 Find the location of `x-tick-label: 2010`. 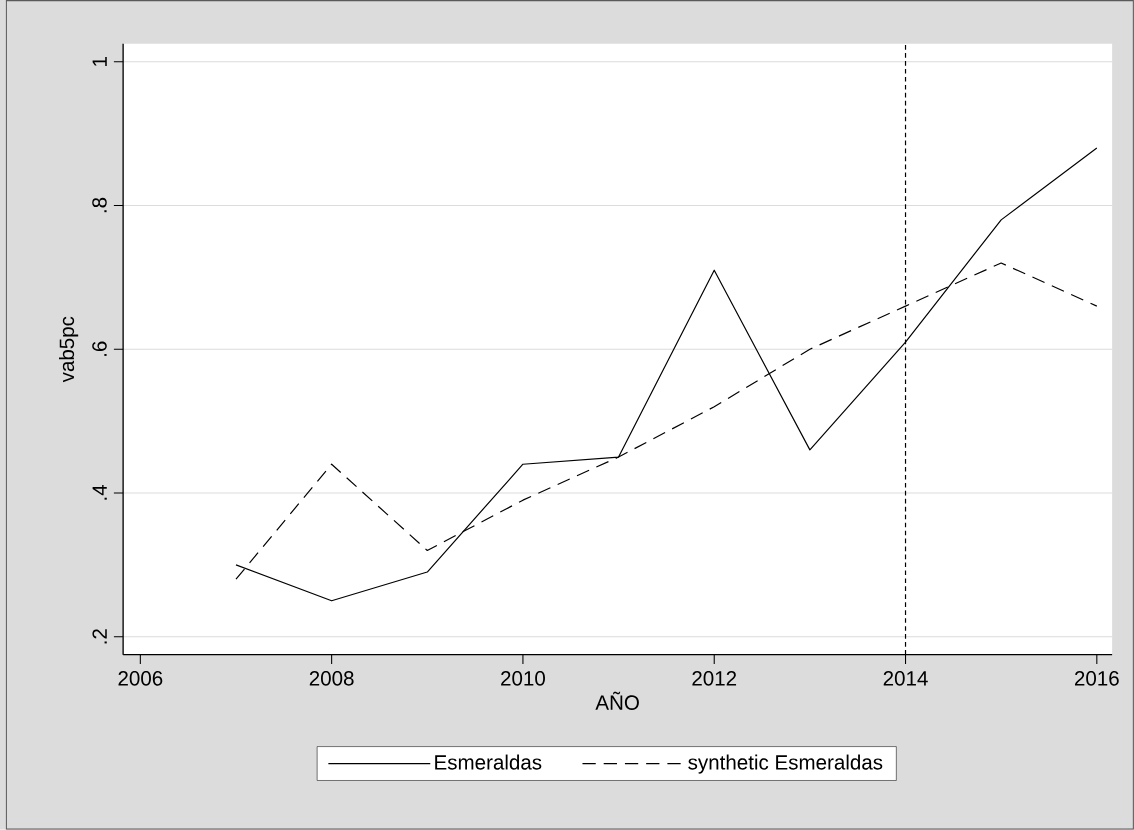

x-tick-label: 2010 is located at coordinates (523, 678).